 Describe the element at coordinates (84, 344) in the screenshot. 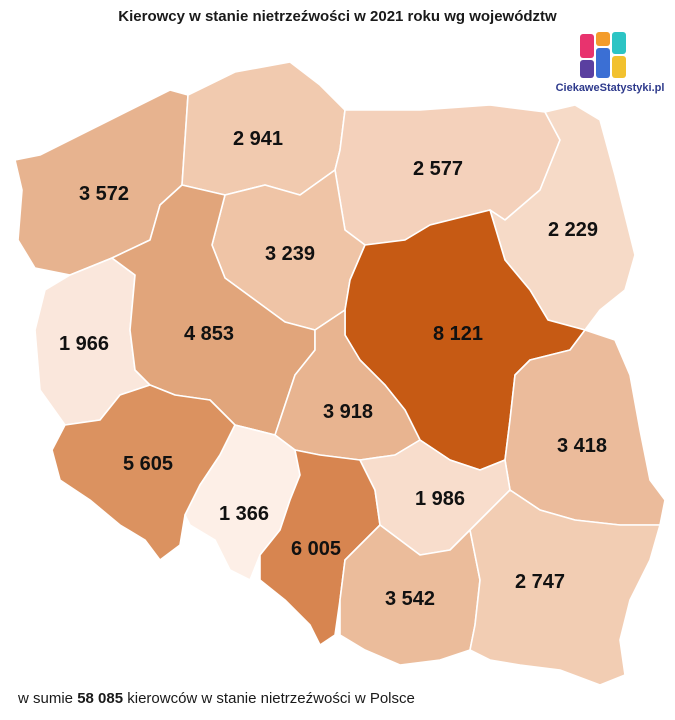

I see `value-lubuskie: 1 966` at that location.